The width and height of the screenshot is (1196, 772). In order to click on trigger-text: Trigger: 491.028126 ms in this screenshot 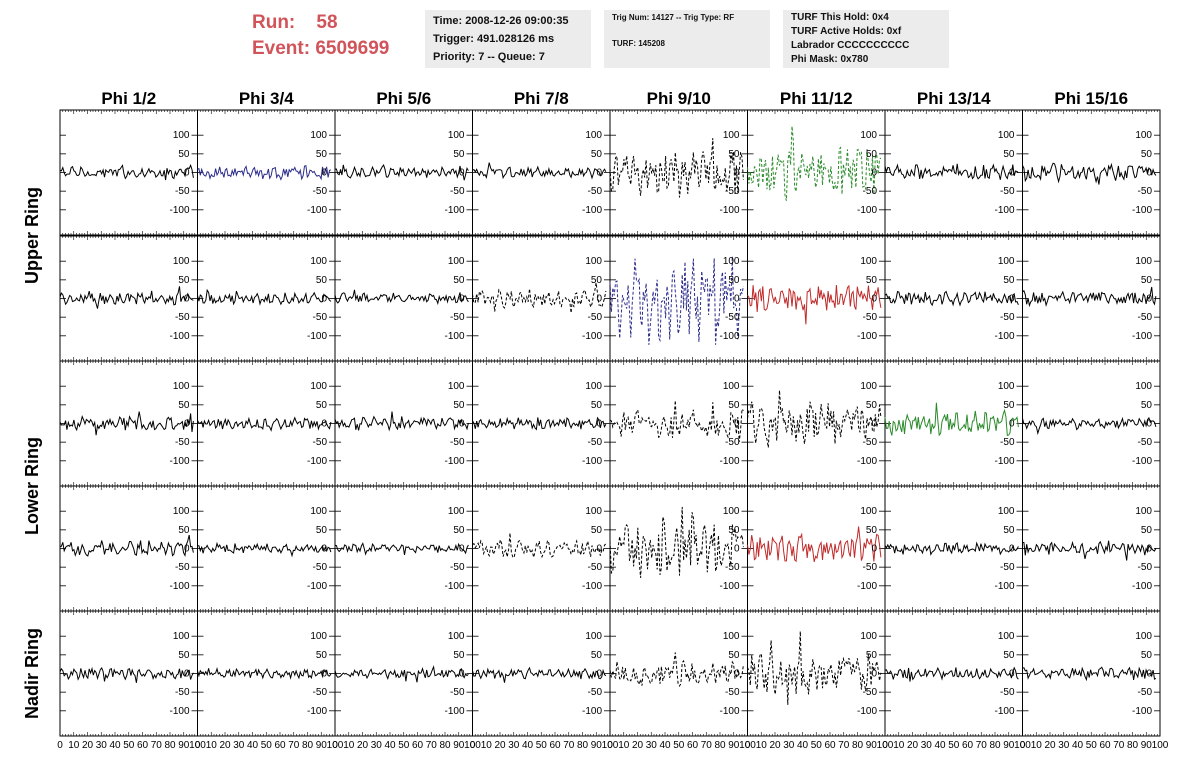, I will do `click(494, 39)`.